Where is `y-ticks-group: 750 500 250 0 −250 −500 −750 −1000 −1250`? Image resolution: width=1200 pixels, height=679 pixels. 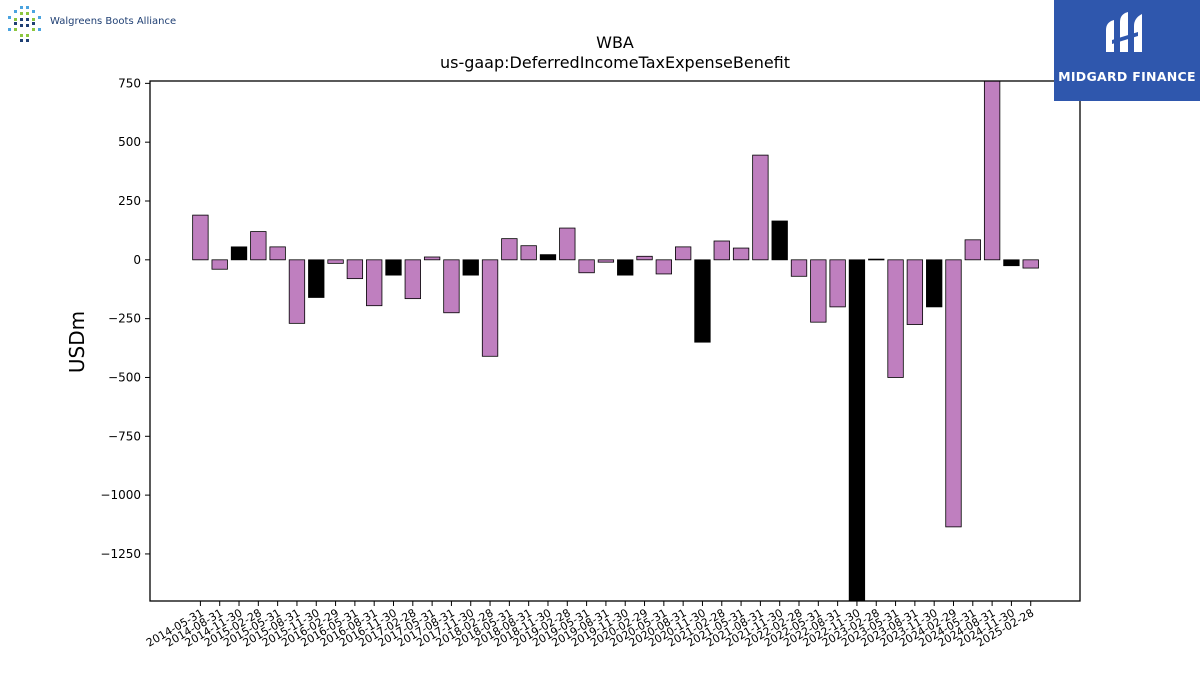 y-ticks-group: 750 500 250 0 −250 −500 −750 −1000 −1250 is located at coordinates (125, 318).